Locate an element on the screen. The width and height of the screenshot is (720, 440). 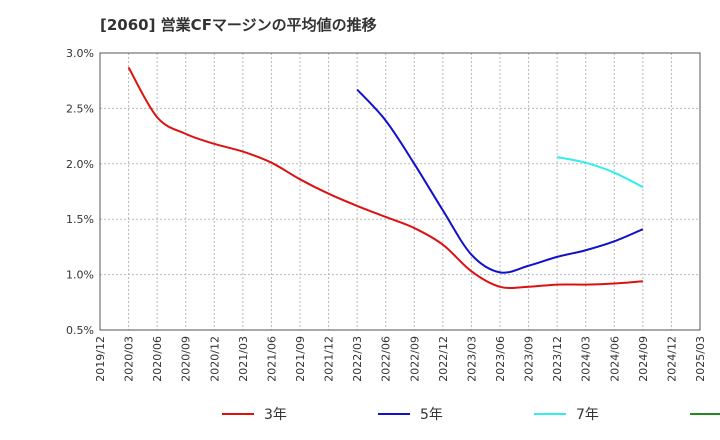
x-tick-label: 2023/09 is located at coordinates (529, 359).